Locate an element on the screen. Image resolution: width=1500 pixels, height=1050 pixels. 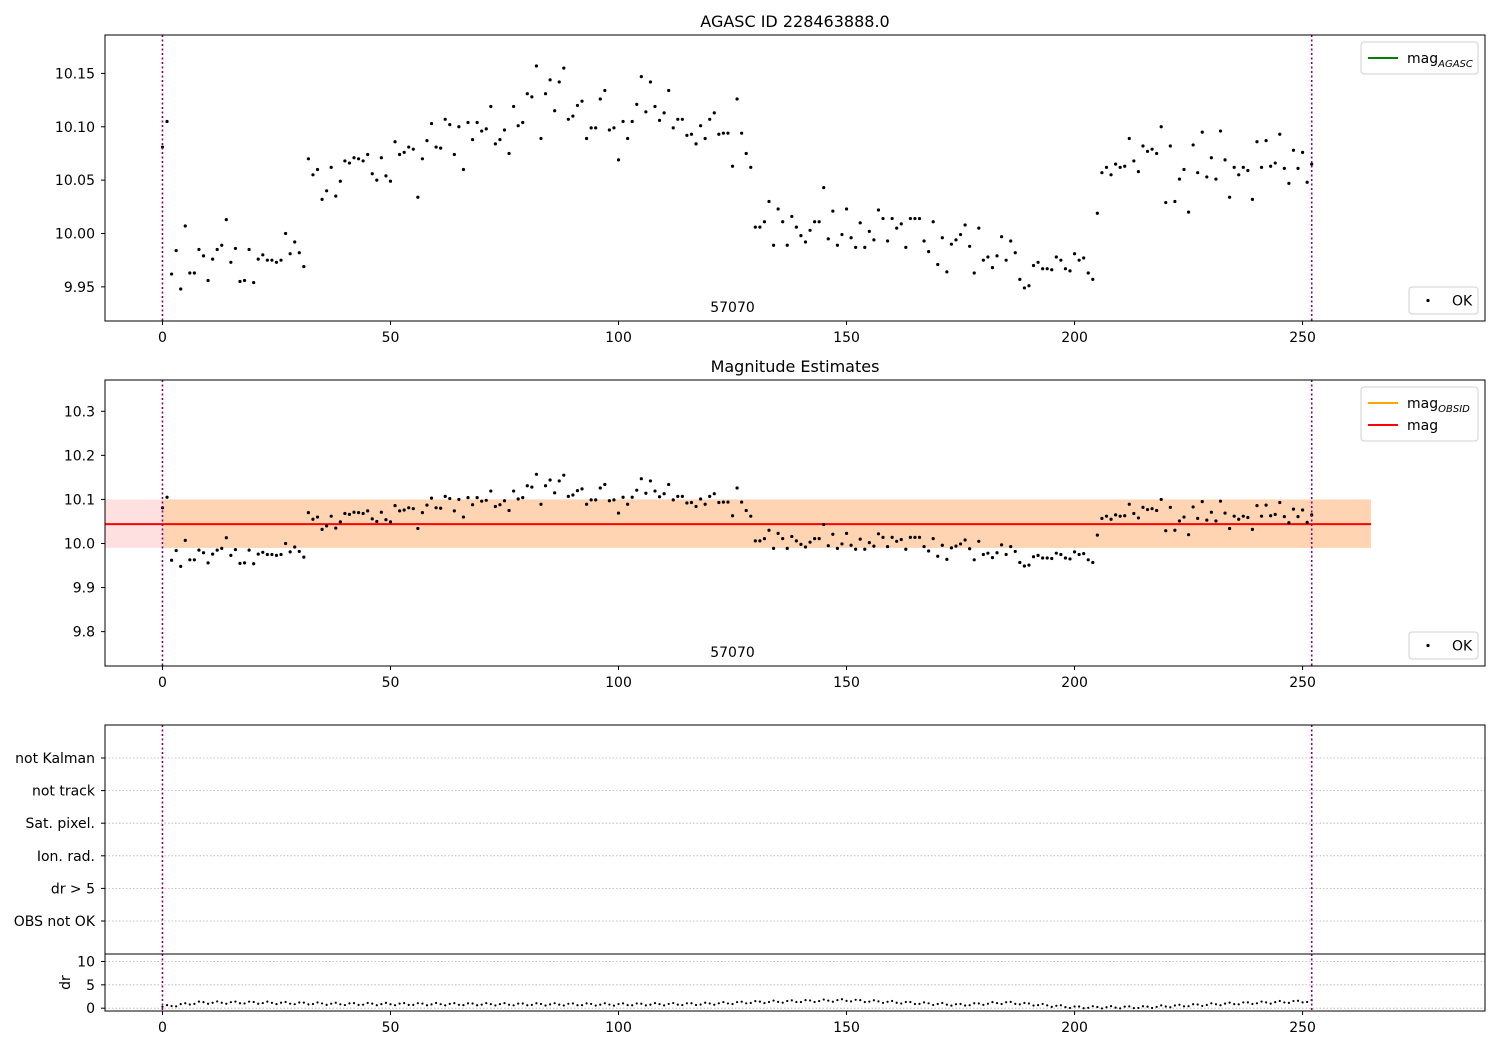
xtick-label: 50 is located at coordinates (391, 1028).